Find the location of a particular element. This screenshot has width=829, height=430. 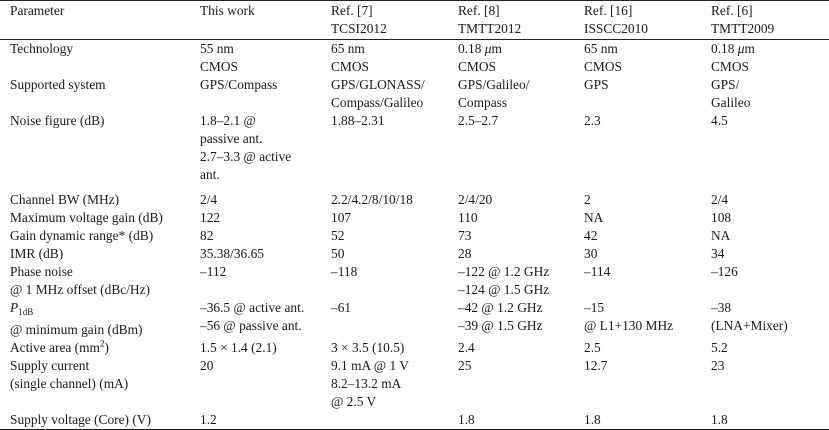

parameter-cell: Supported system is located at coordinates (100, 94).